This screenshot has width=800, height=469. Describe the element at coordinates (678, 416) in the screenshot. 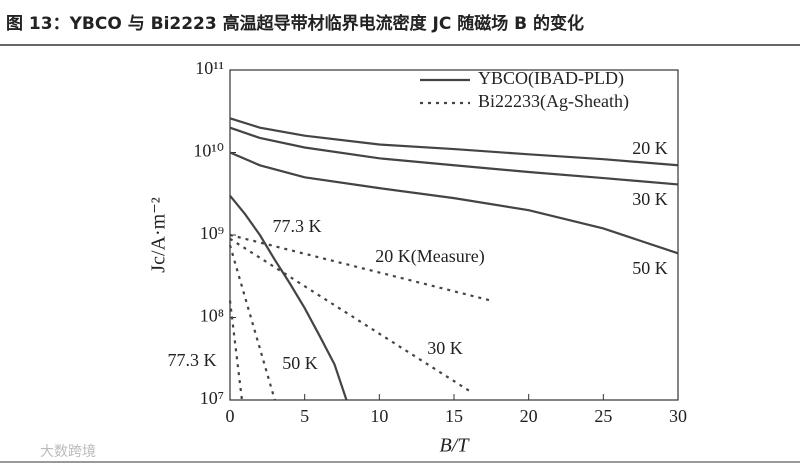

I see `x-tick-label: 30` at that location.